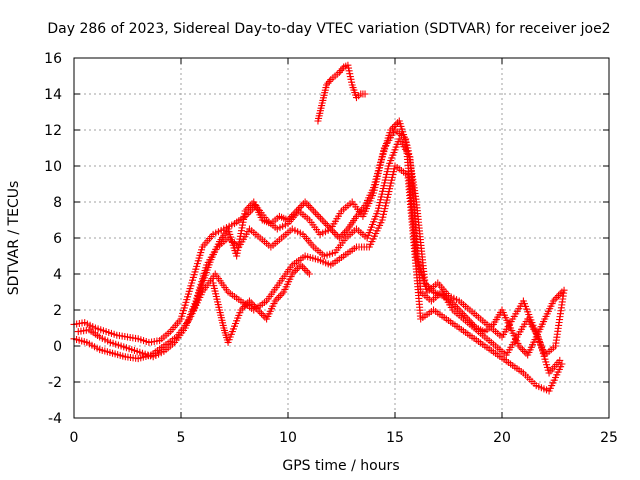  What do you see at coordinates (55, 419) in the screenshot?
I see `y-tick-label: -4` at bounding box center [55, 419].